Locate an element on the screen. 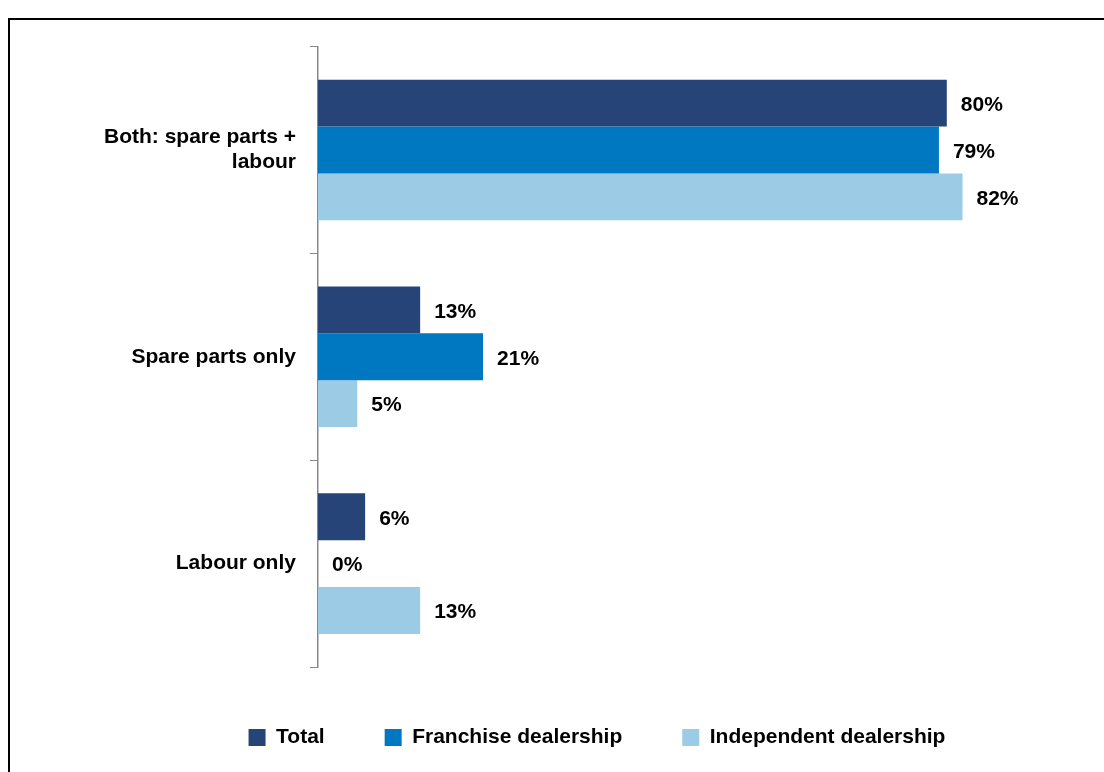  legend-label: Total is located at coordinates (300, 736).